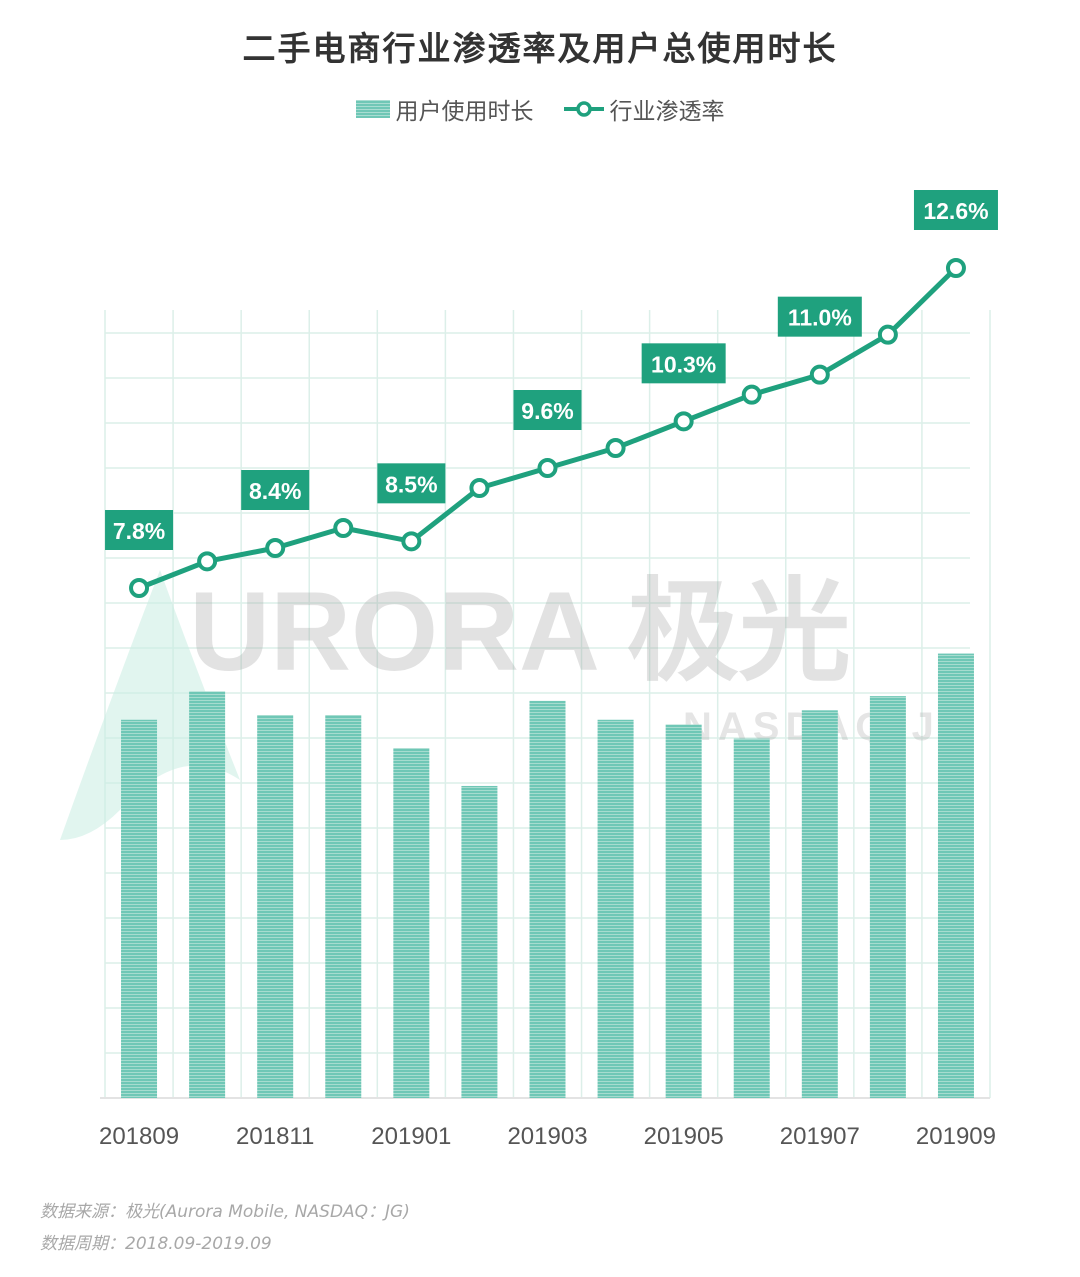  Describe the element at coordinates (667, 112) in the screenshot. I see `legend-label-penetration: 行业渗透率` at that location.